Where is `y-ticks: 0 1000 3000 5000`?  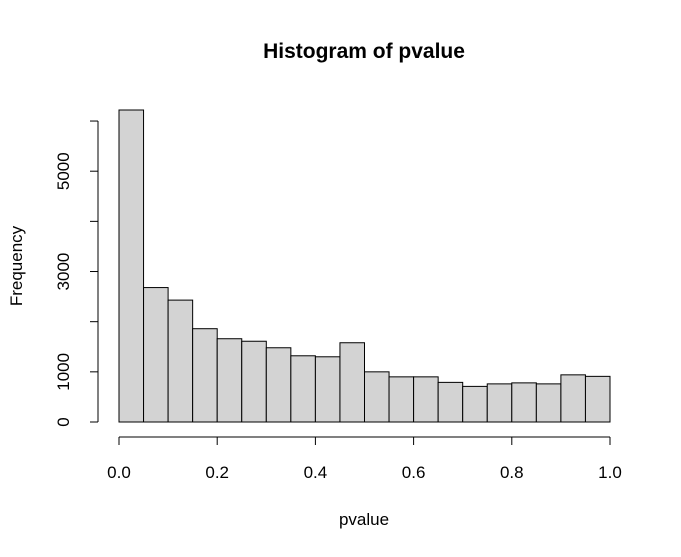
y-ticks: 0 1000 3000 5000 is located at coordinates (76, 273).